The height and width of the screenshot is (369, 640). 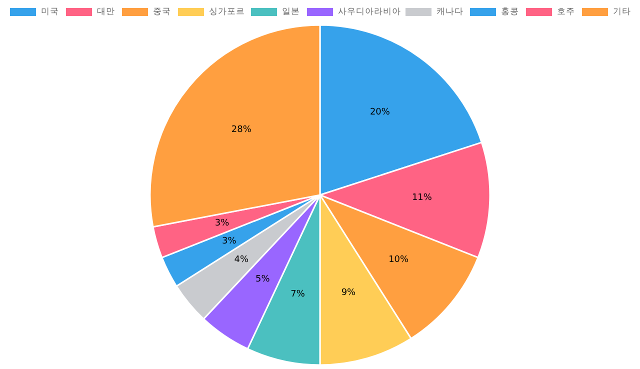 I want to click on legend-label: 홍콩, so click(x=510, y=12).